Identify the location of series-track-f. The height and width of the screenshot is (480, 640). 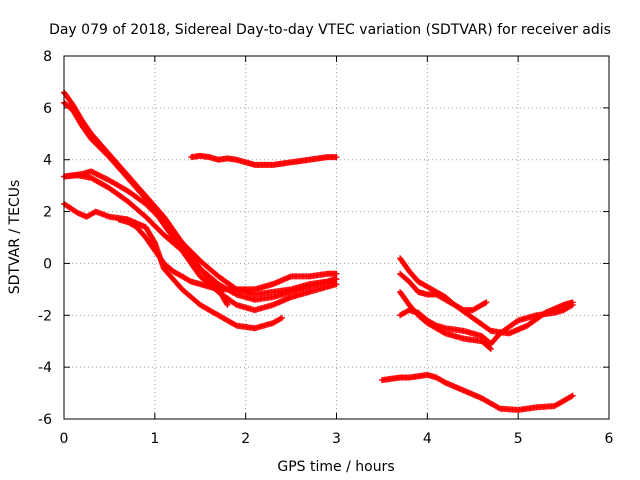
(227, 254).